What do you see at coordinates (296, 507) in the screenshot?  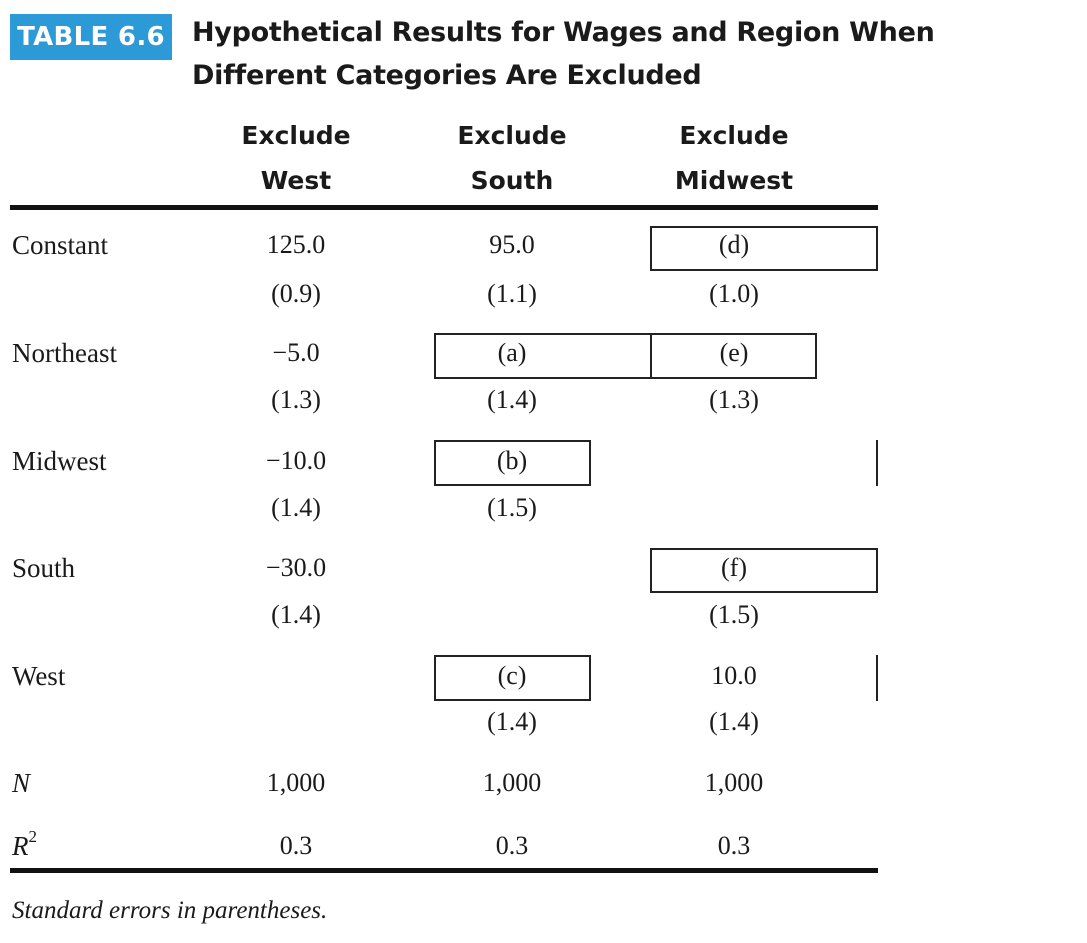 I see `se-midwest-exclude-west: (1.4)` at bounding box center [296, 507].